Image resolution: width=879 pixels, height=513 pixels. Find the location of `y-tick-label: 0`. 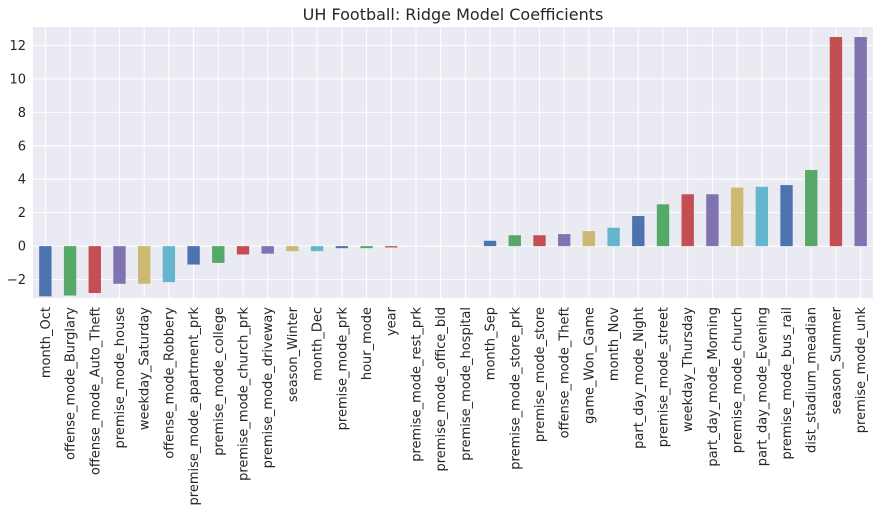

y-tick-label: 0 is located at coordinates (22, 247).